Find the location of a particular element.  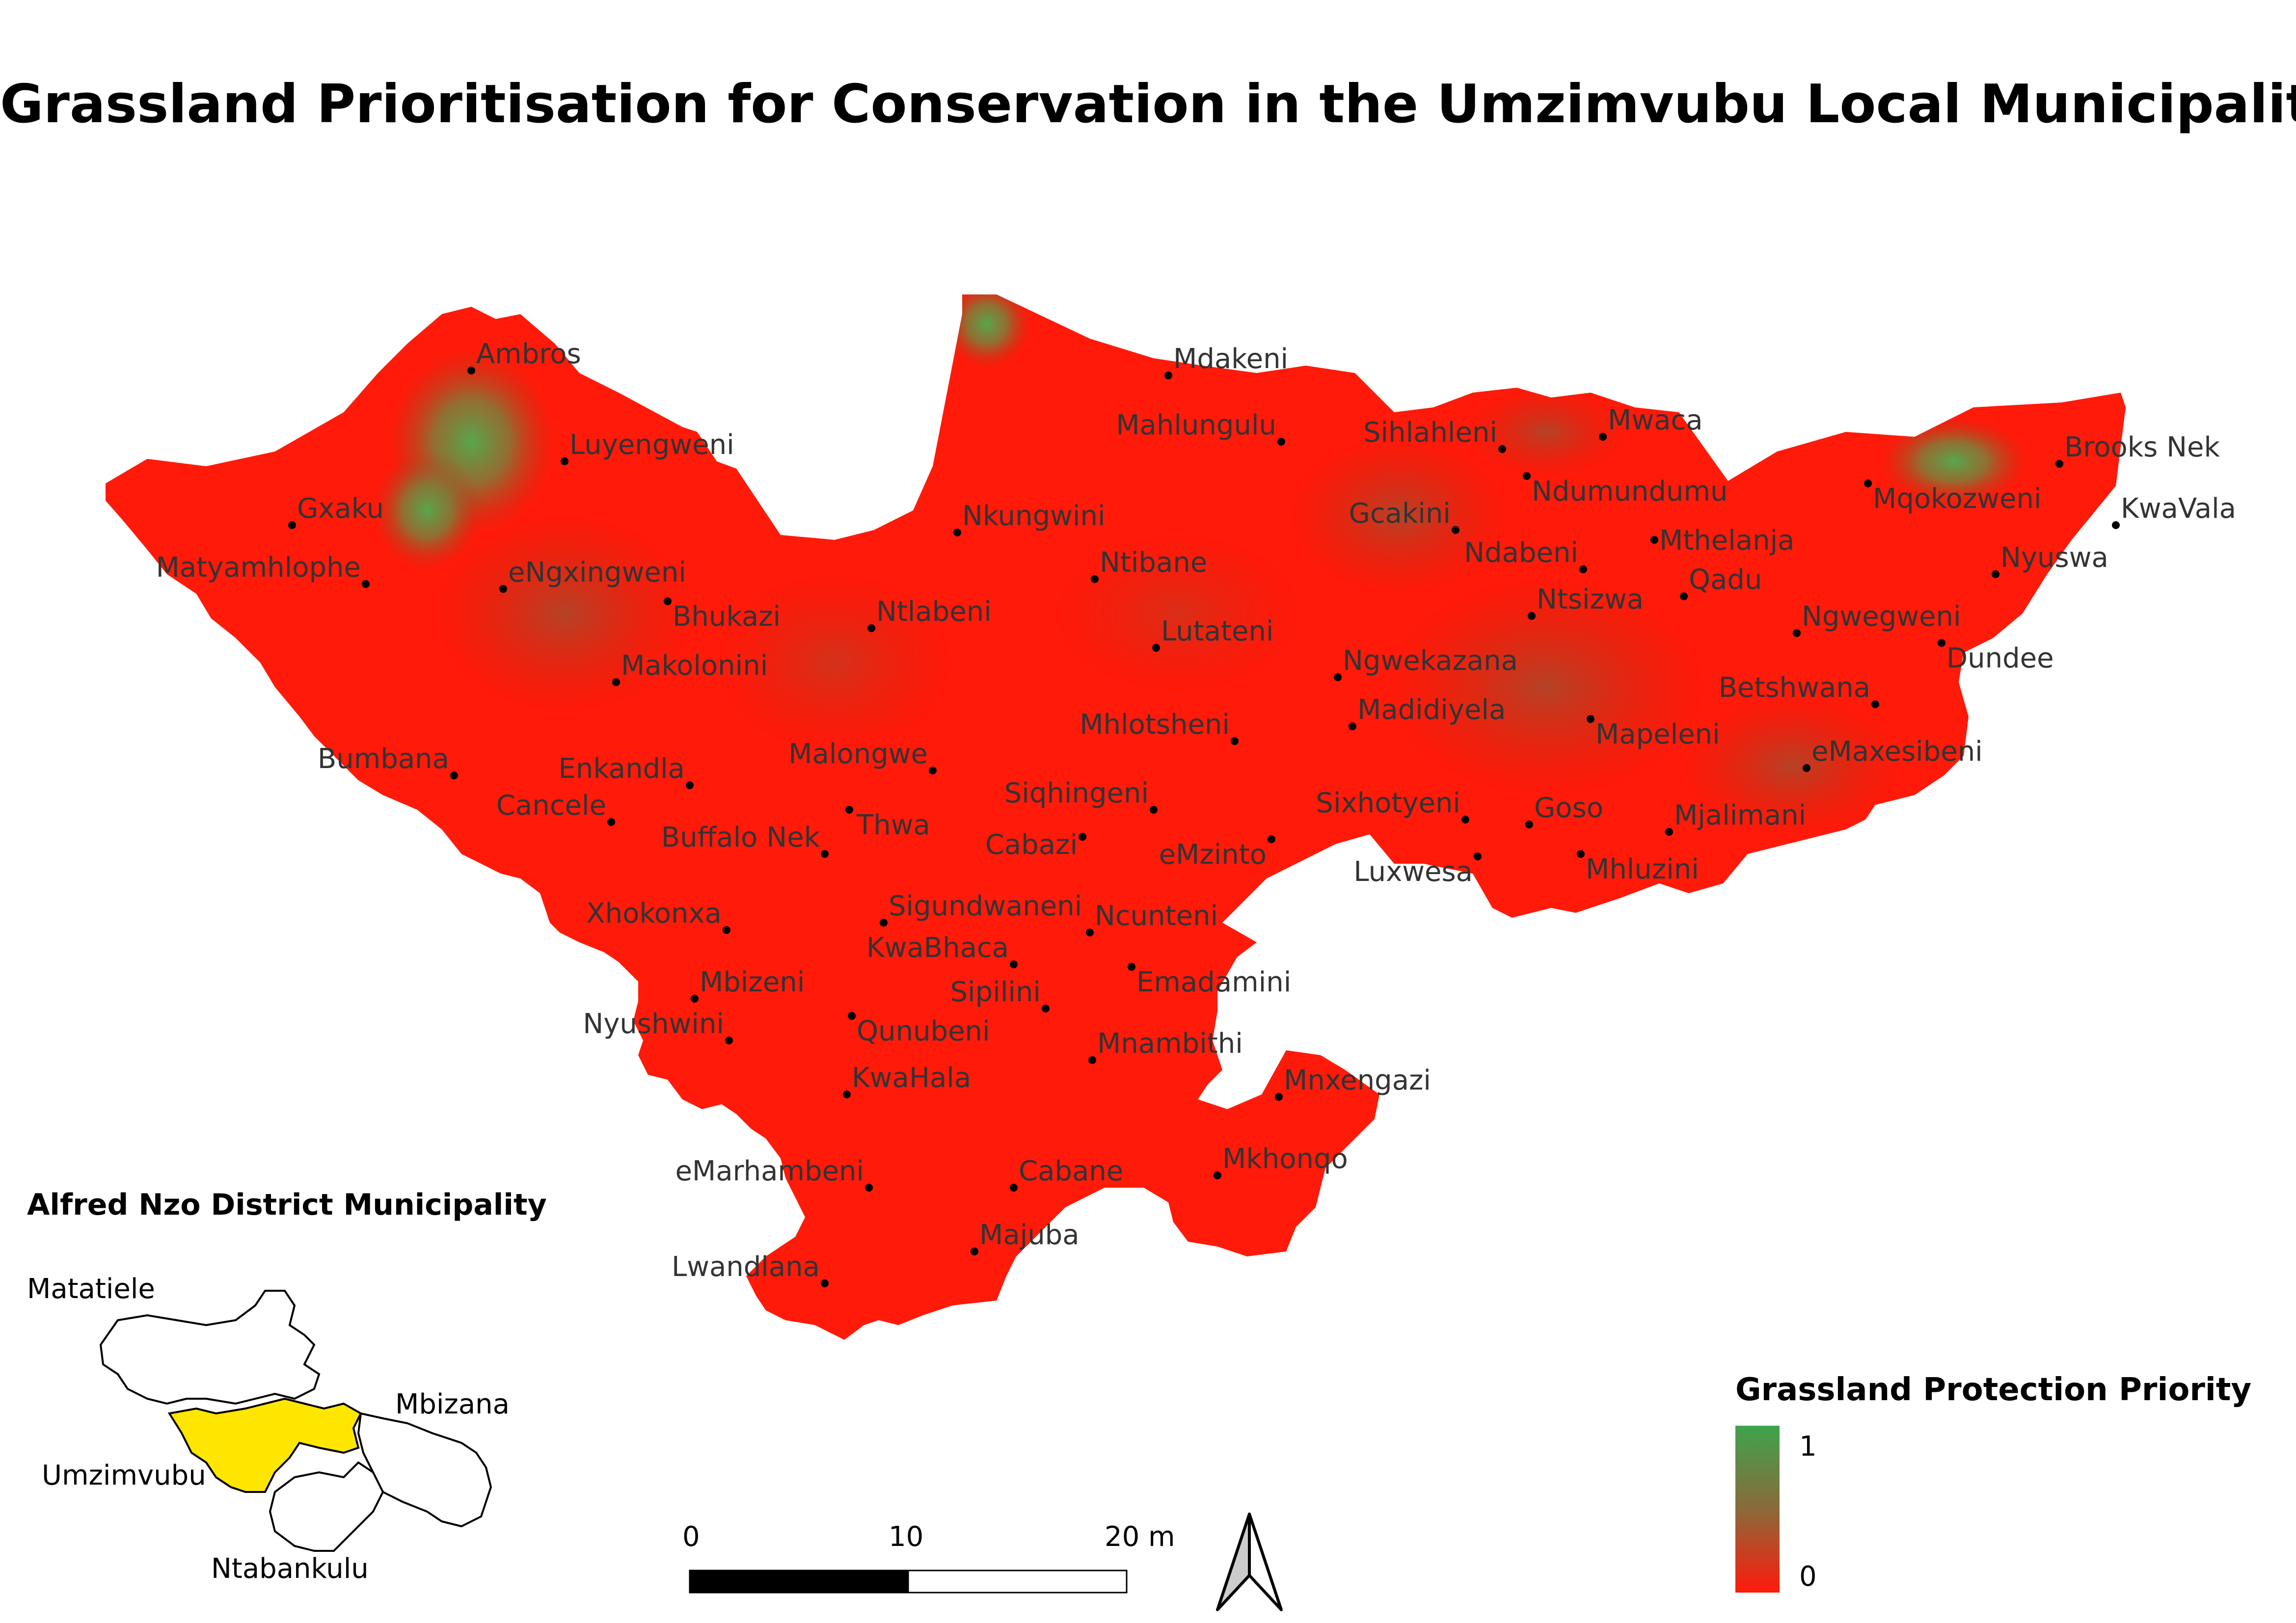

place-label: Mdakeni is located at coordinates (1230, 359).